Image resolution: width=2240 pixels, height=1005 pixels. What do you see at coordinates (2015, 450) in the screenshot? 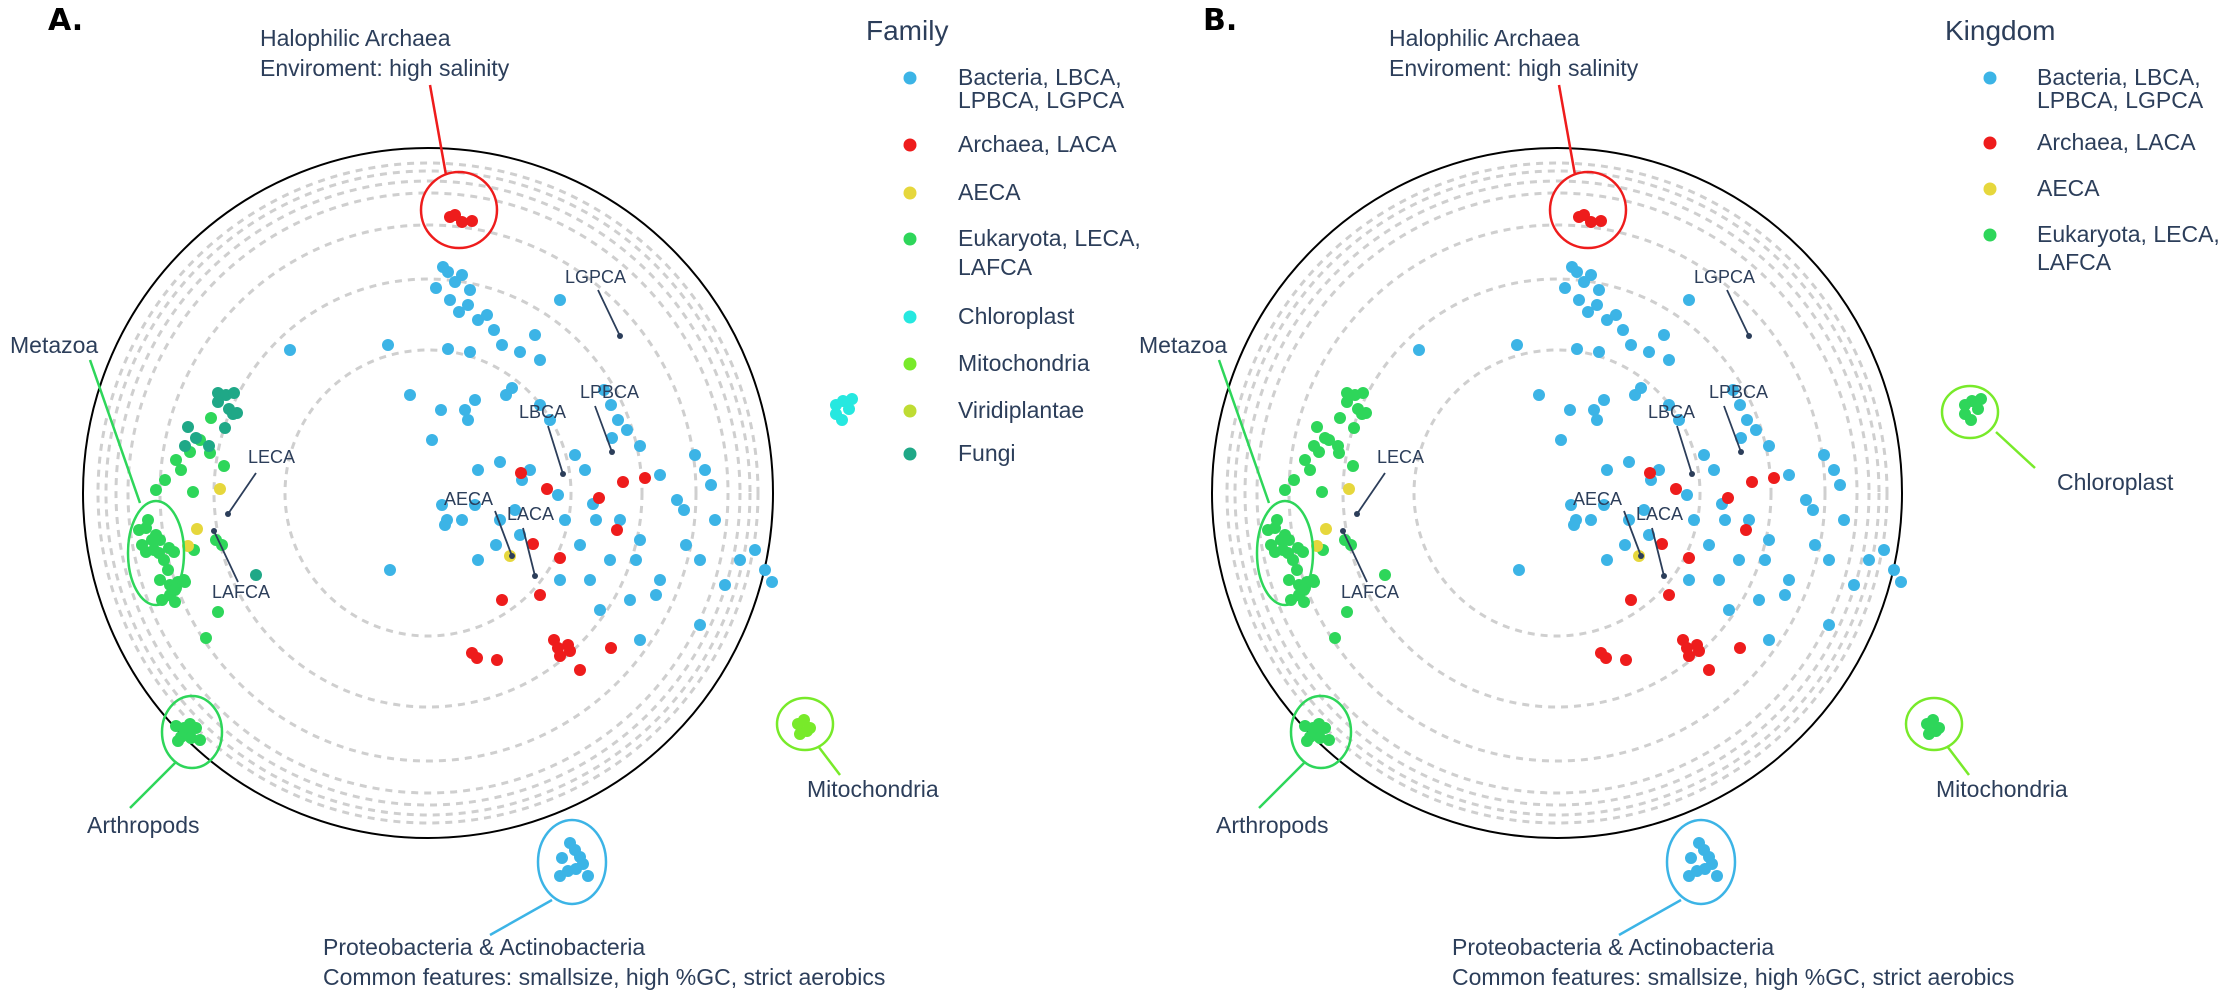
I see `chloroplast-leader` at bounding box center [2015, 450].